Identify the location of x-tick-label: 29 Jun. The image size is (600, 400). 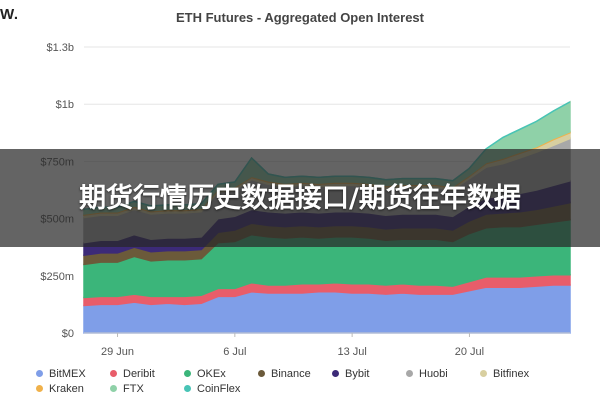
(117, 352).